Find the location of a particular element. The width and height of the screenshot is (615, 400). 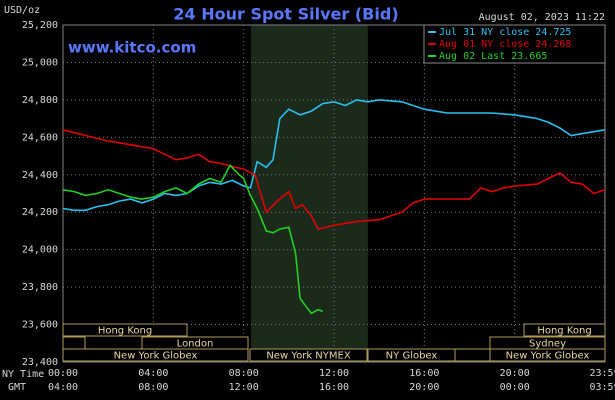

session-label: NY Globex is located at coordinates (412, 356).